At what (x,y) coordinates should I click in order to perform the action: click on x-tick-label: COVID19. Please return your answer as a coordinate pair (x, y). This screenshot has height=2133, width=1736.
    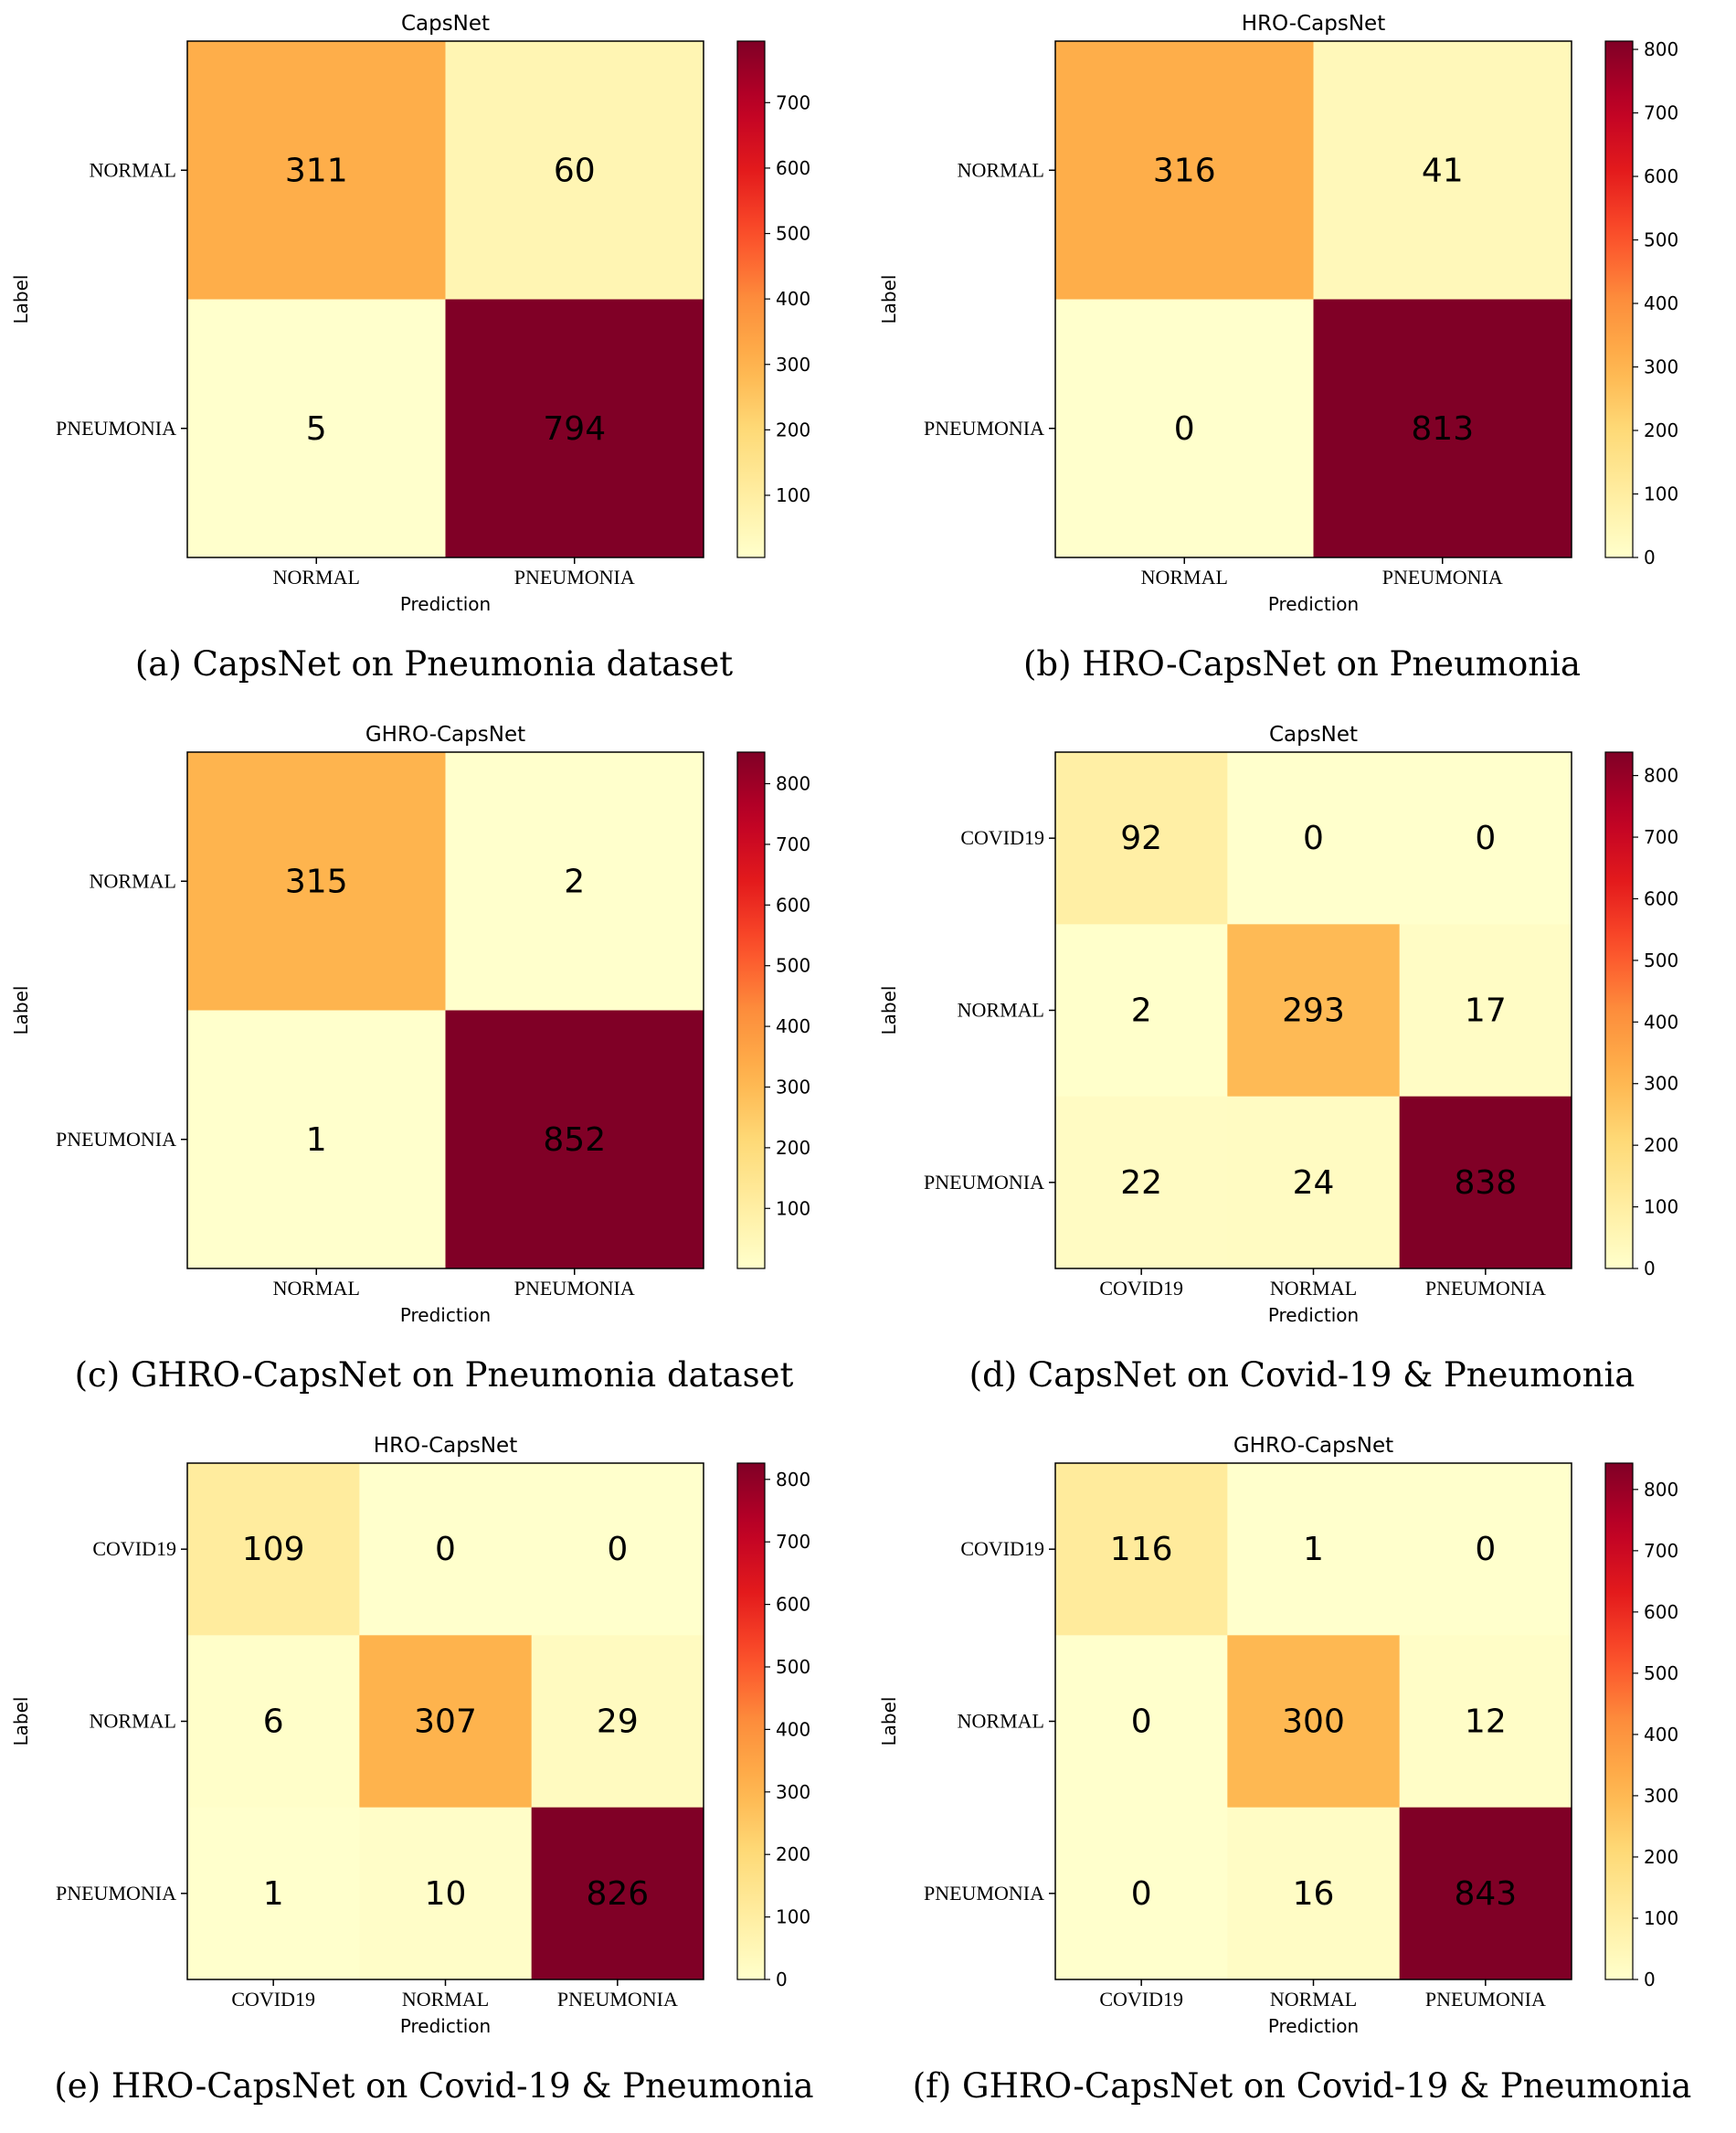
    Looking at the image, I should click on (273, 1999).